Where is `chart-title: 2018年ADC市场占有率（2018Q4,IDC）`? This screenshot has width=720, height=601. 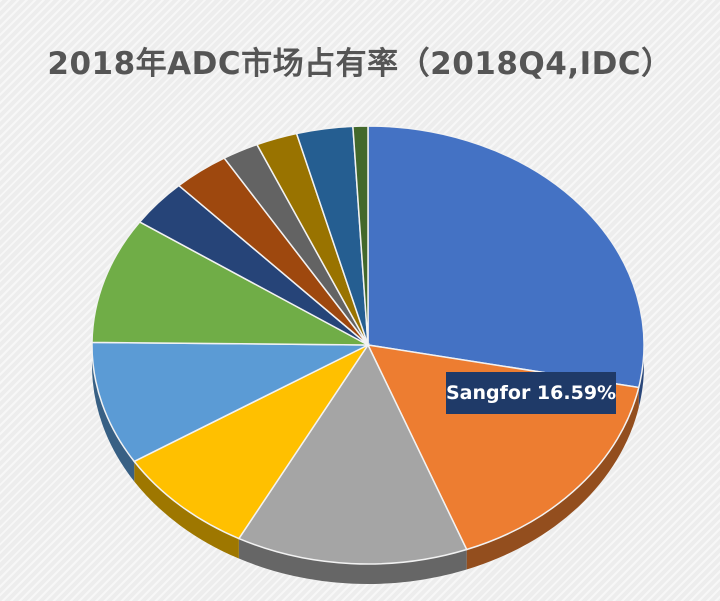
chart-title: 2018年ADC市场占有率（2018Q4,IDC） is located at coordinates (360, 64).